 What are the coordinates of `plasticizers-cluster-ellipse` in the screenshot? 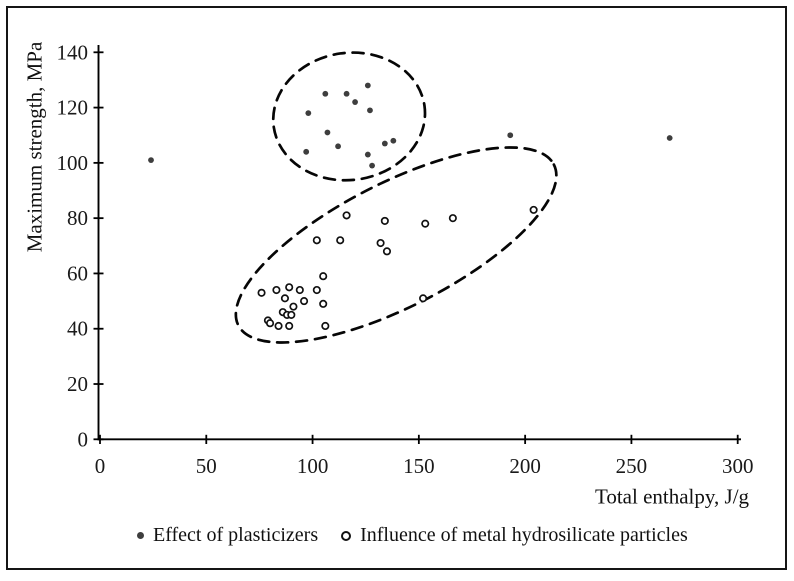 It's located at (349, 116).